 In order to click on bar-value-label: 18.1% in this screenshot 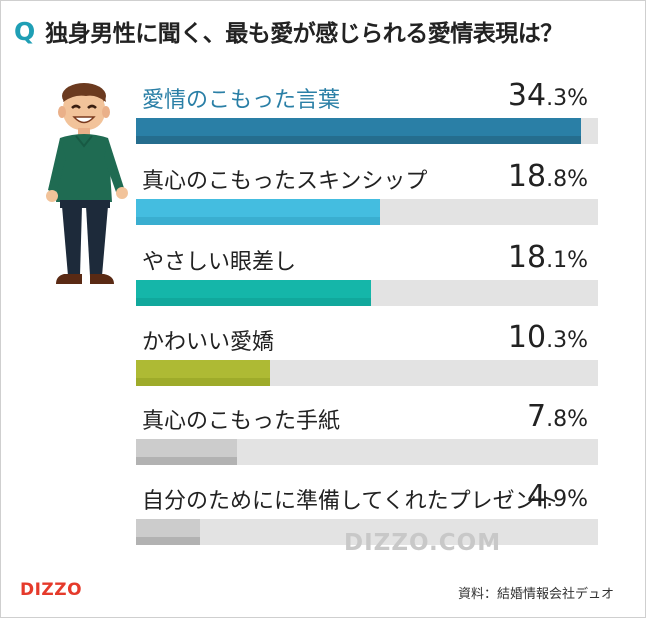, I will do `click(547, 257)`.